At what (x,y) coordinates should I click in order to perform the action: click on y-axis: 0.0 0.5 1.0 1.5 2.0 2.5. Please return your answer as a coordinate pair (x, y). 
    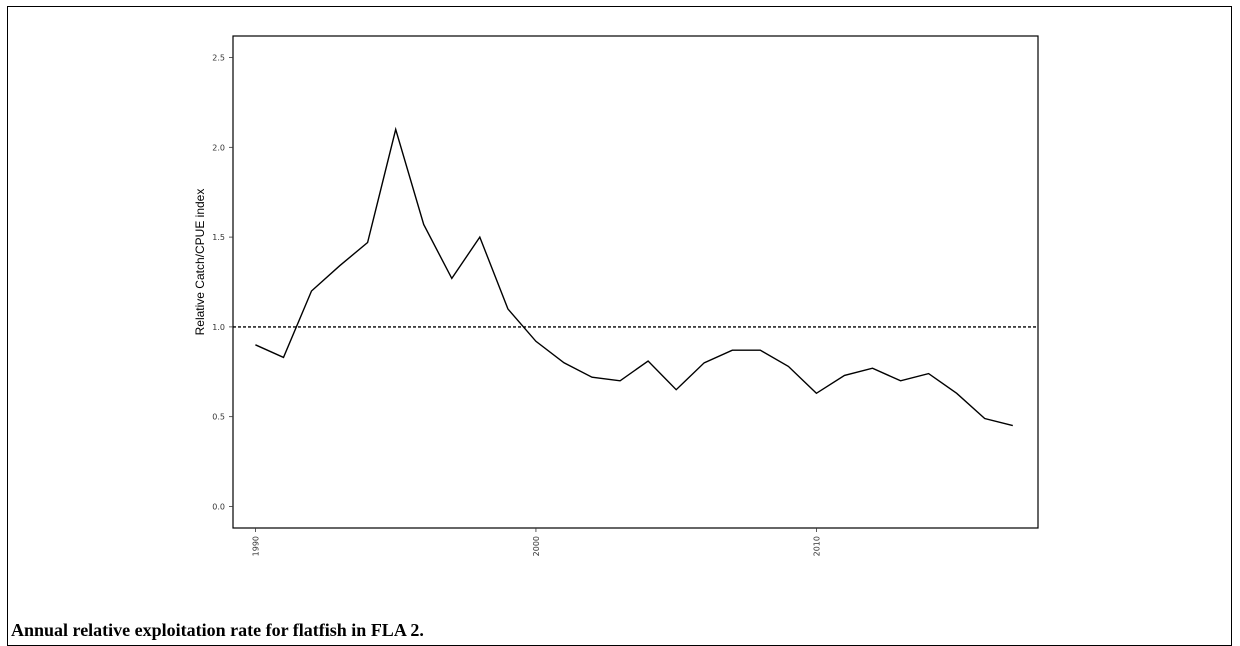
    Looking at the image, I should click on (222, 282).